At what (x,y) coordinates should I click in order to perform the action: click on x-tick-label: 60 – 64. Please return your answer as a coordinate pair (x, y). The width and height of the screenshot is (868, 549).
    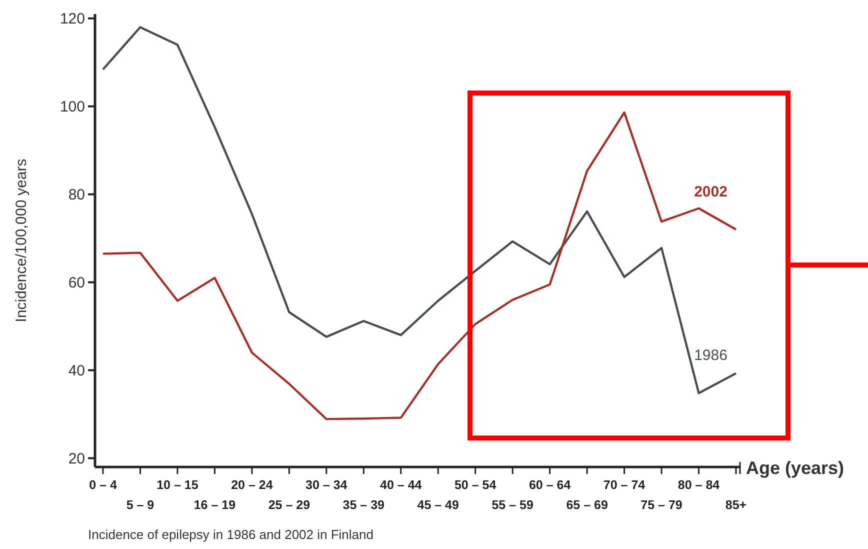
    Looking at the image, I should click on (549, 485).